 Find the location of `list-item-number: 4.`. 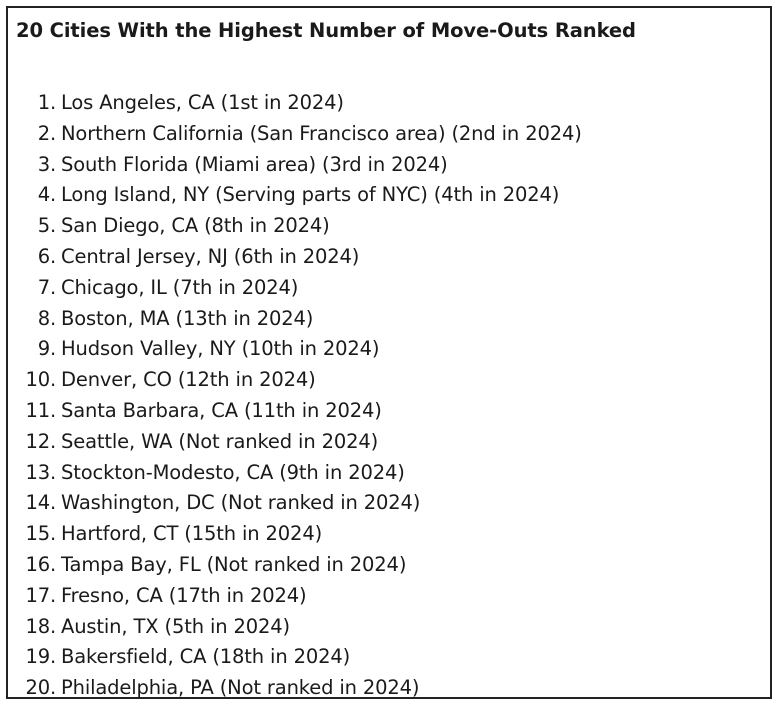

list-item-number: 4. is located at coordinates (46, 195).